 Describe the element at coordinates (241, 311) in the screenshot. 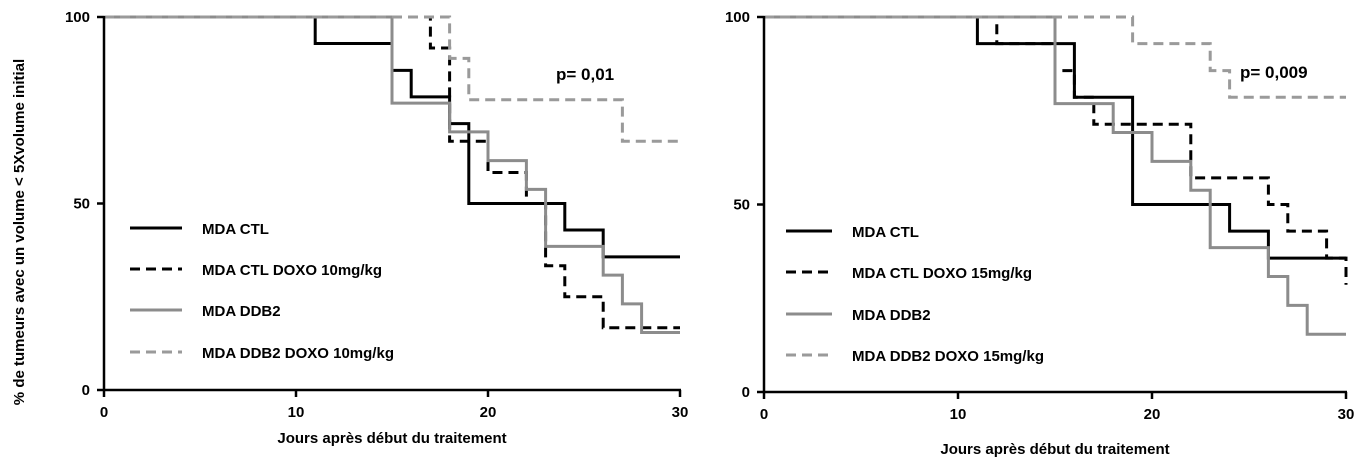

I see `panel1-legend-label-3: MDA DDB2` at that location.